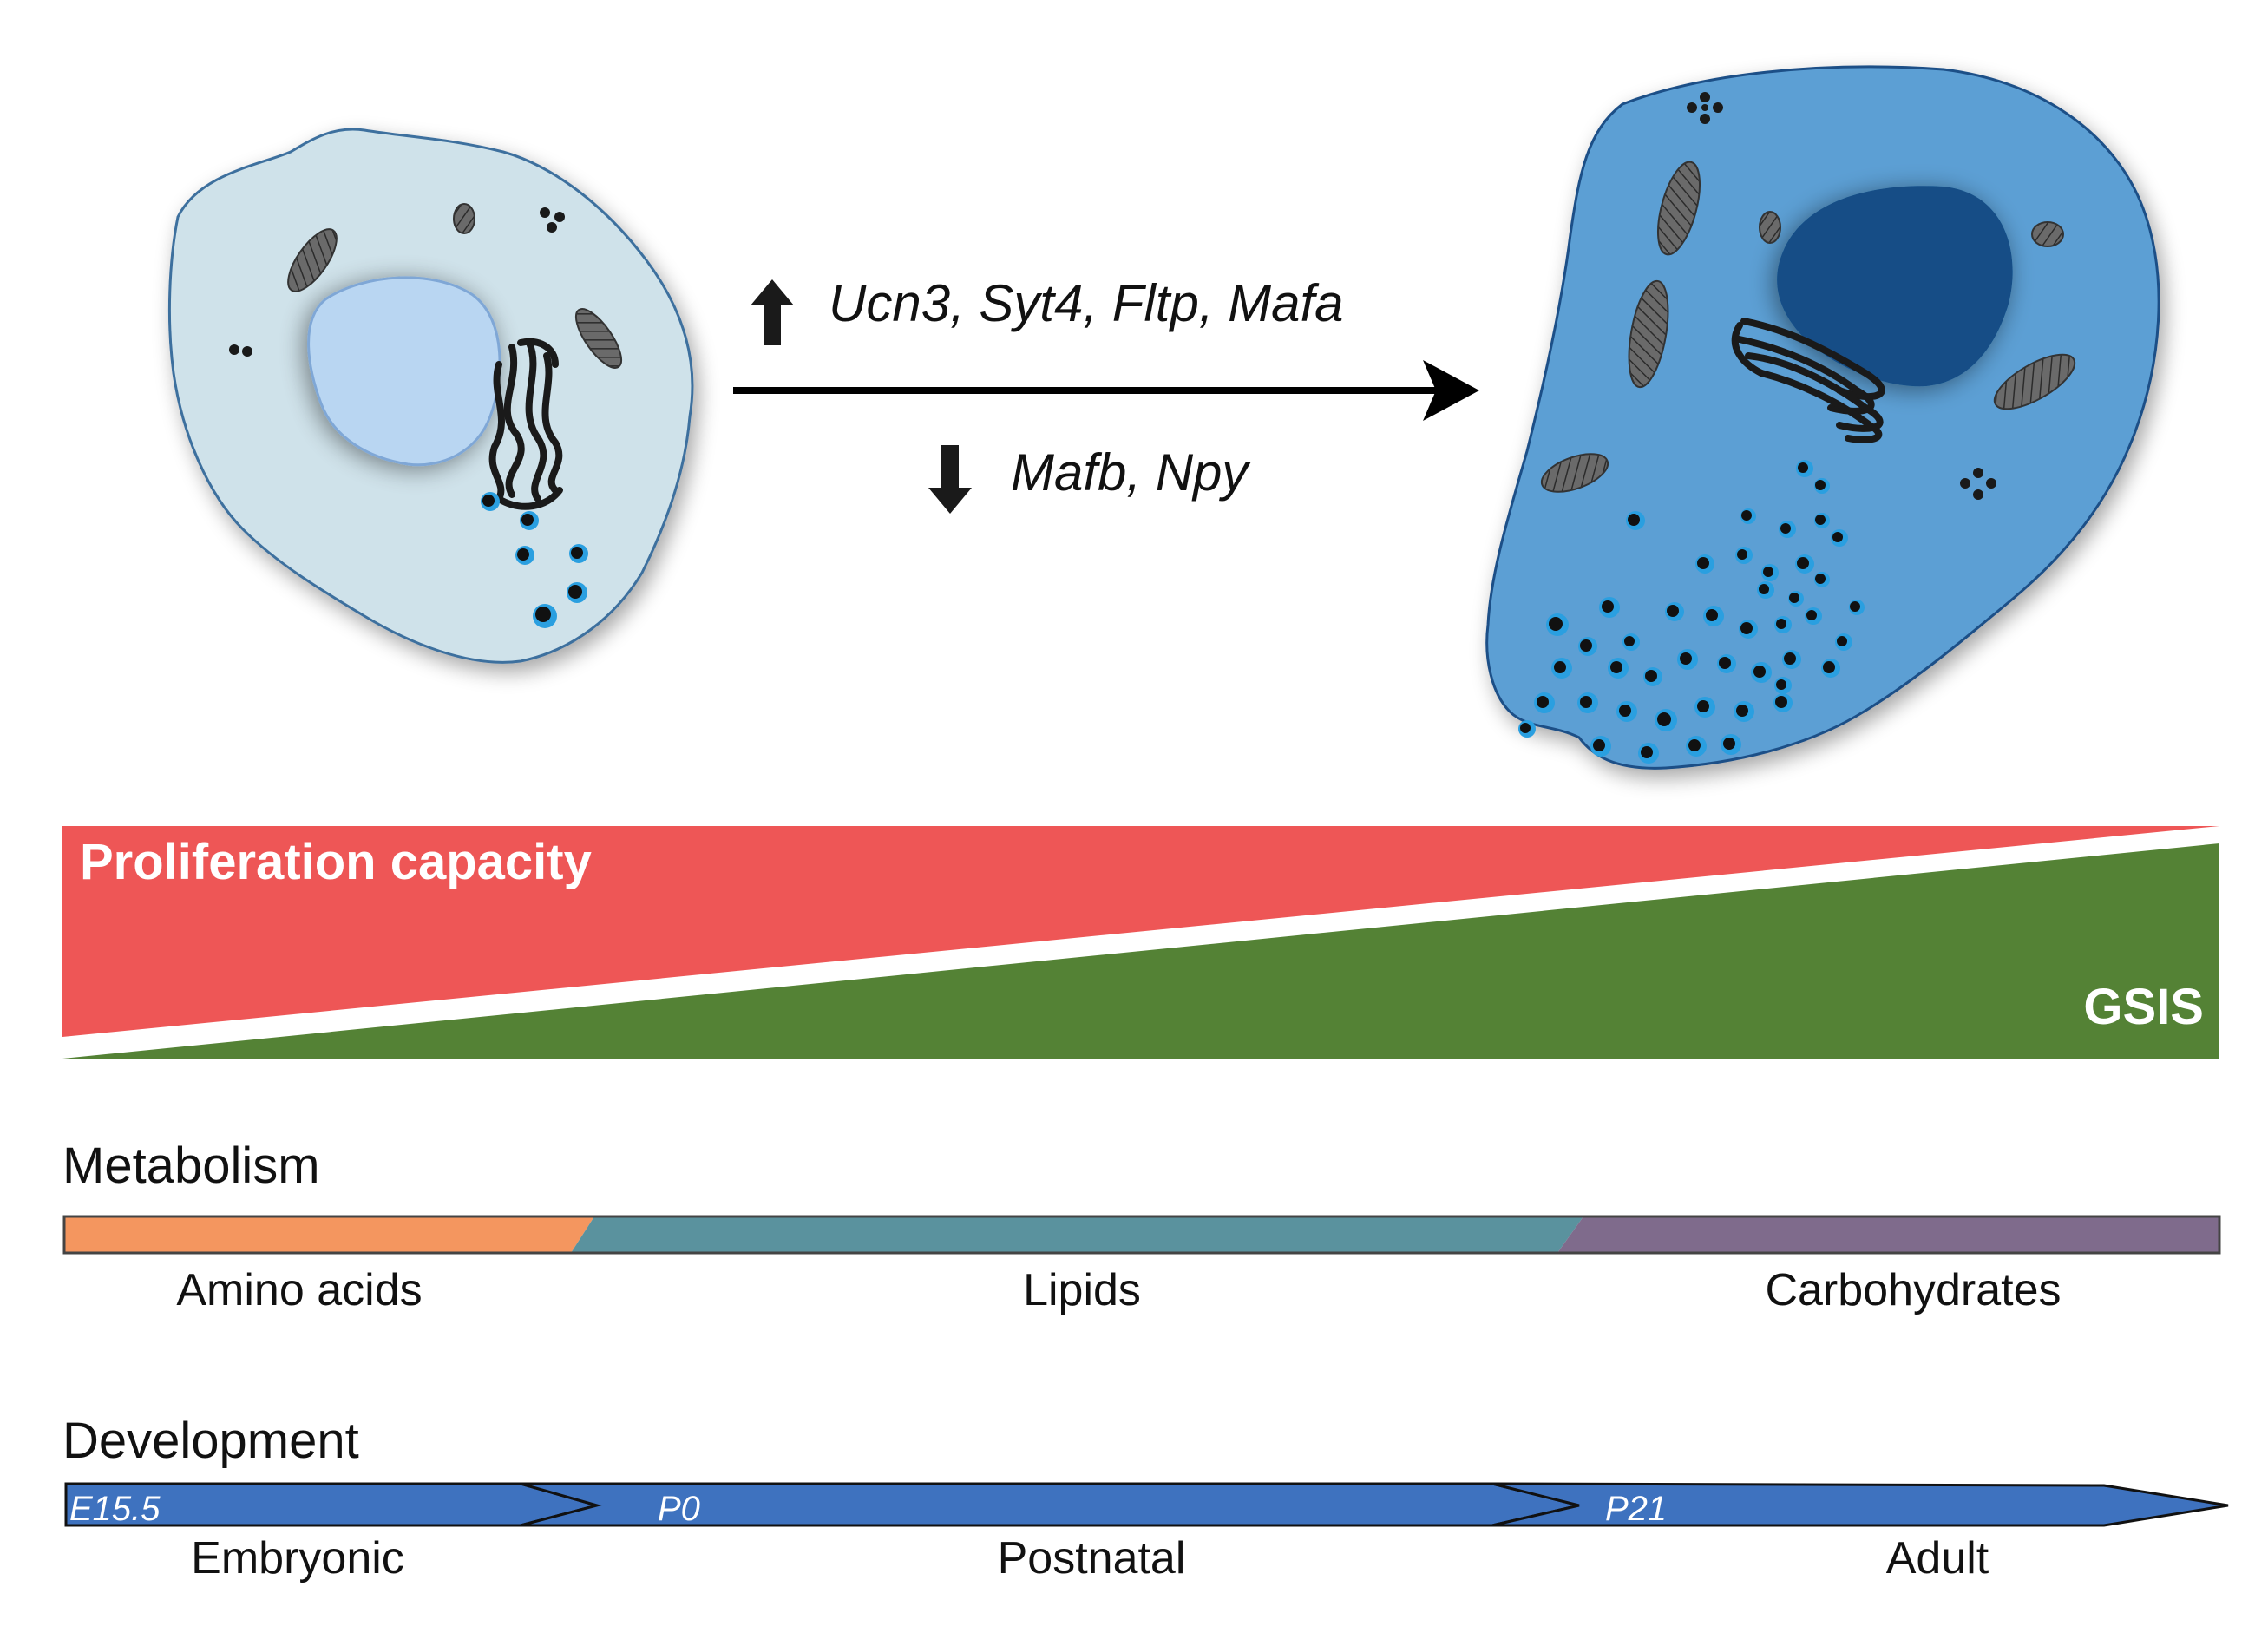 The width and height of the screenshot is (2268, 1646). I want to click on mature-insulin-granules, so click(1691, 612).